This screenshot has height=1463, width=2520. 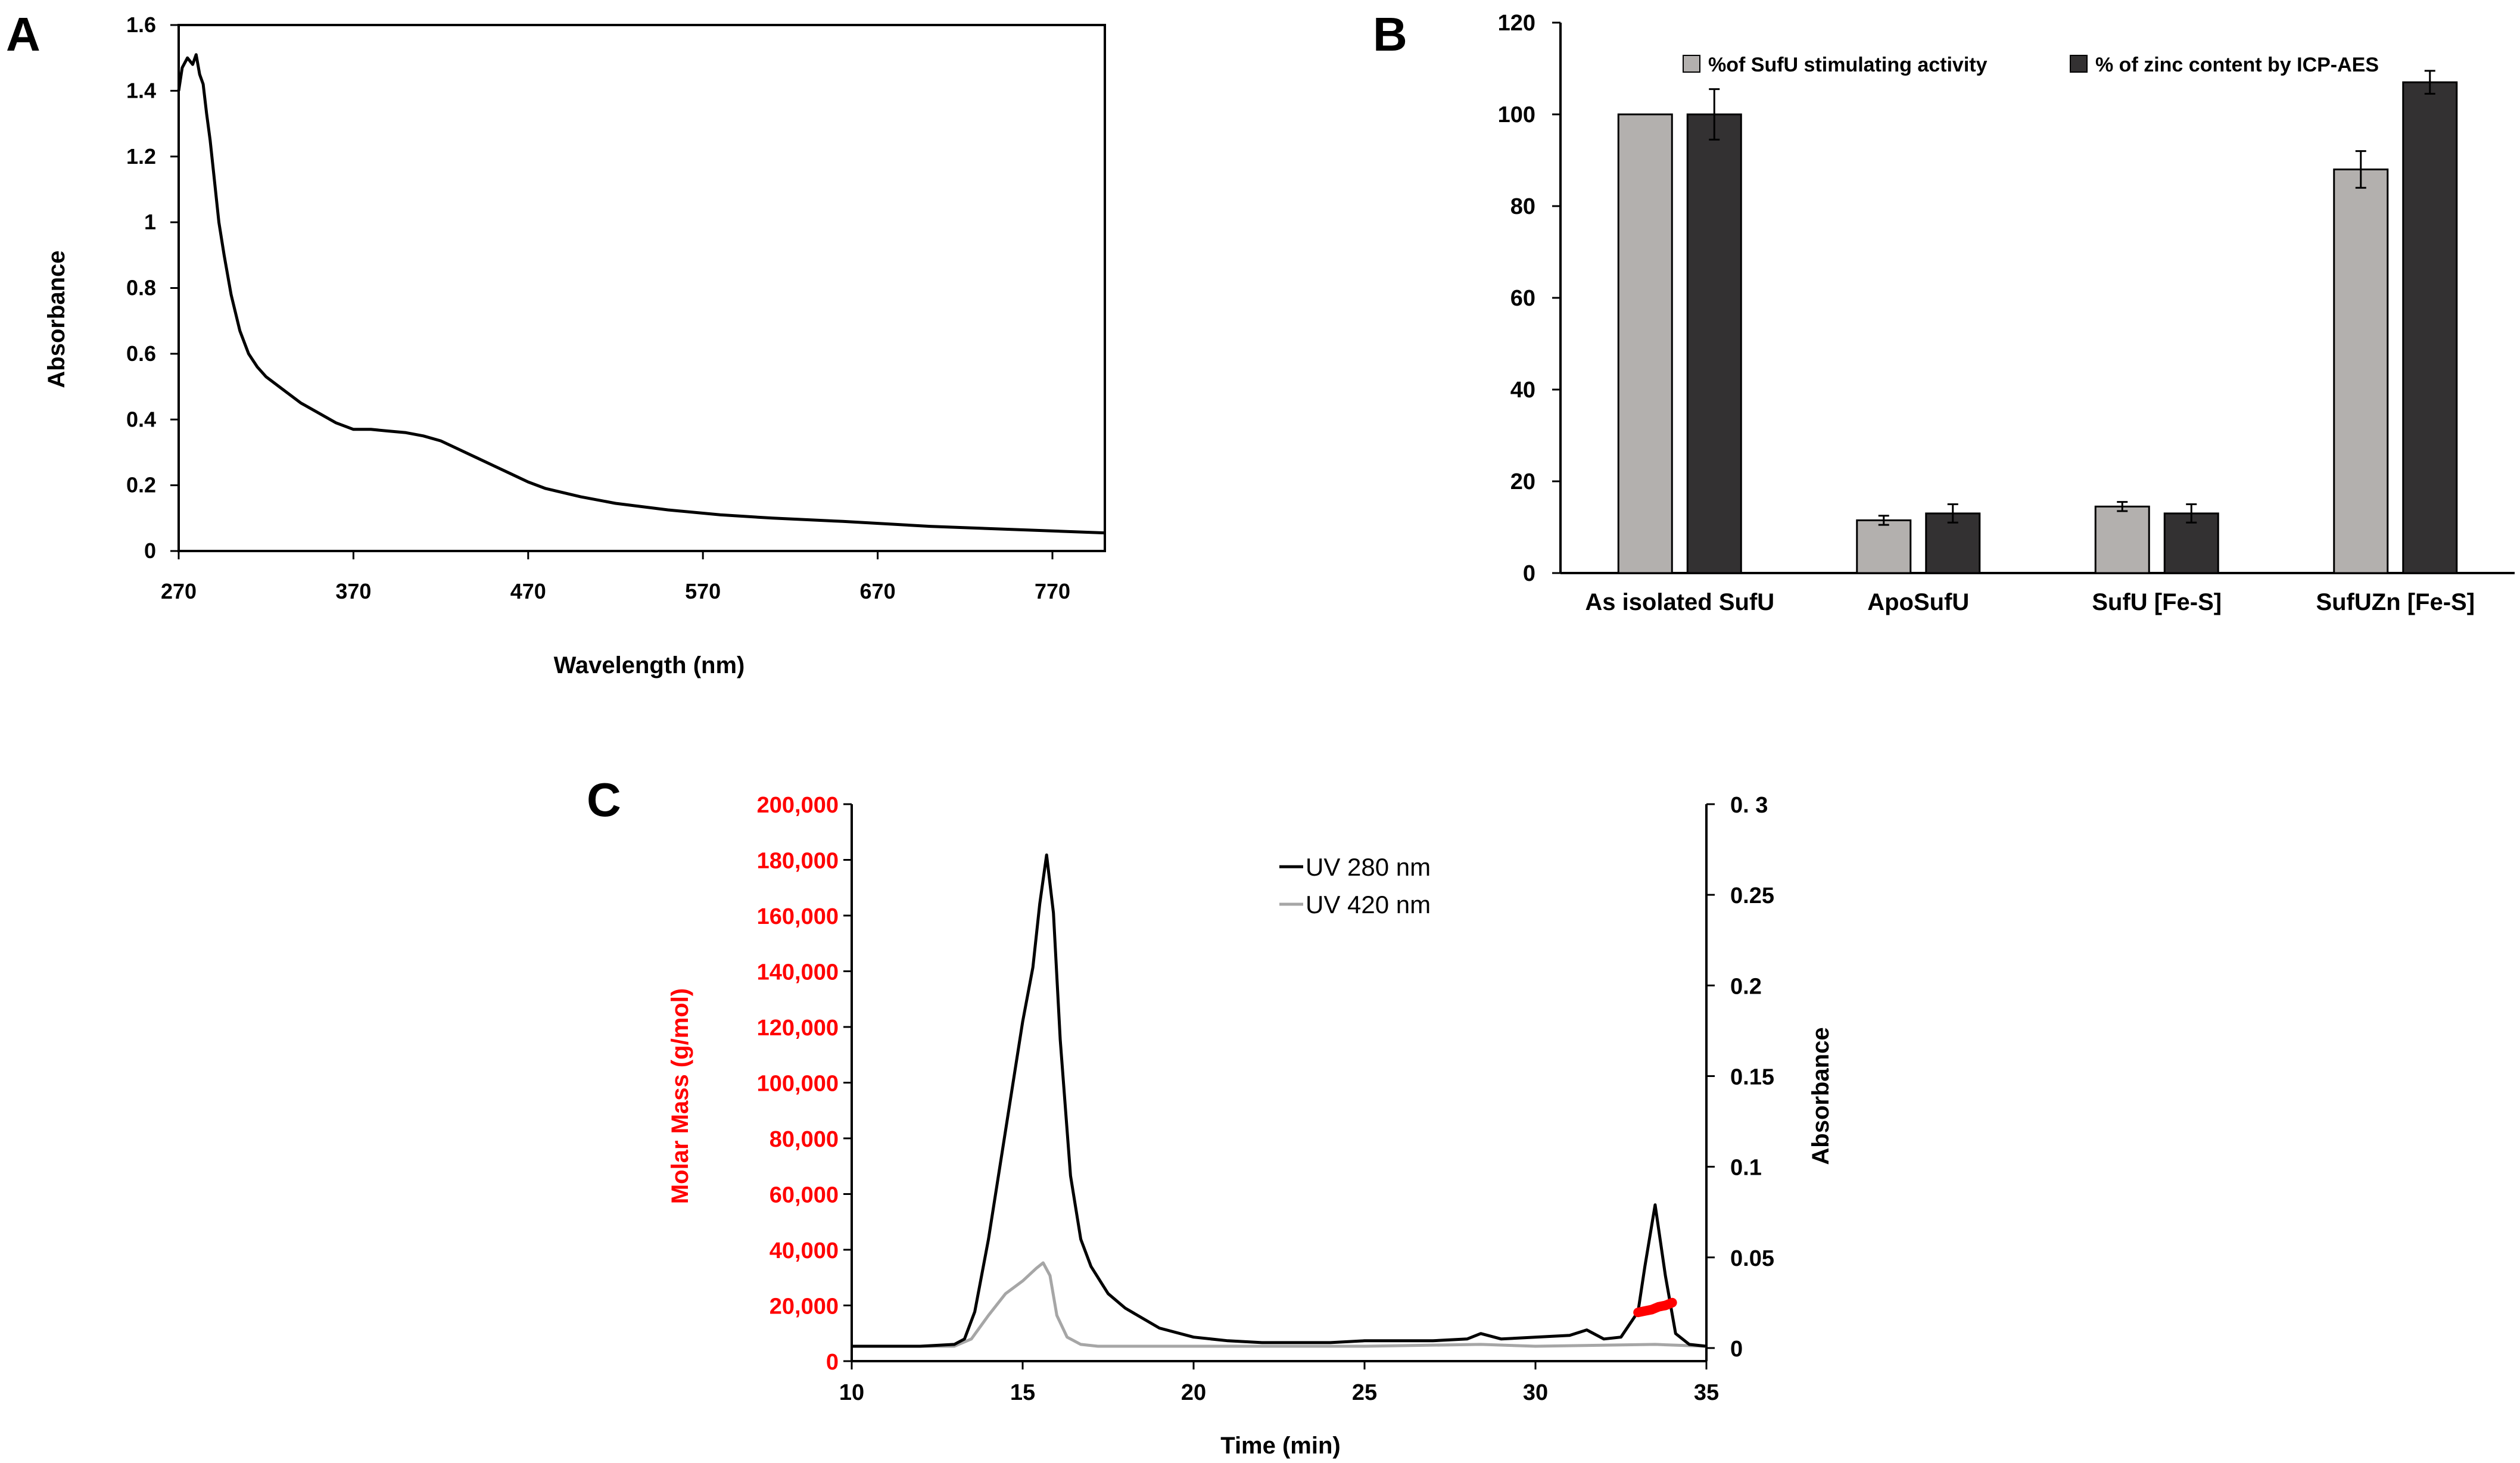 What do you see at coordinates (1516, 114) in the screenshot?
I see `y-tick-label: 100` at bounding box center [1516, 114].